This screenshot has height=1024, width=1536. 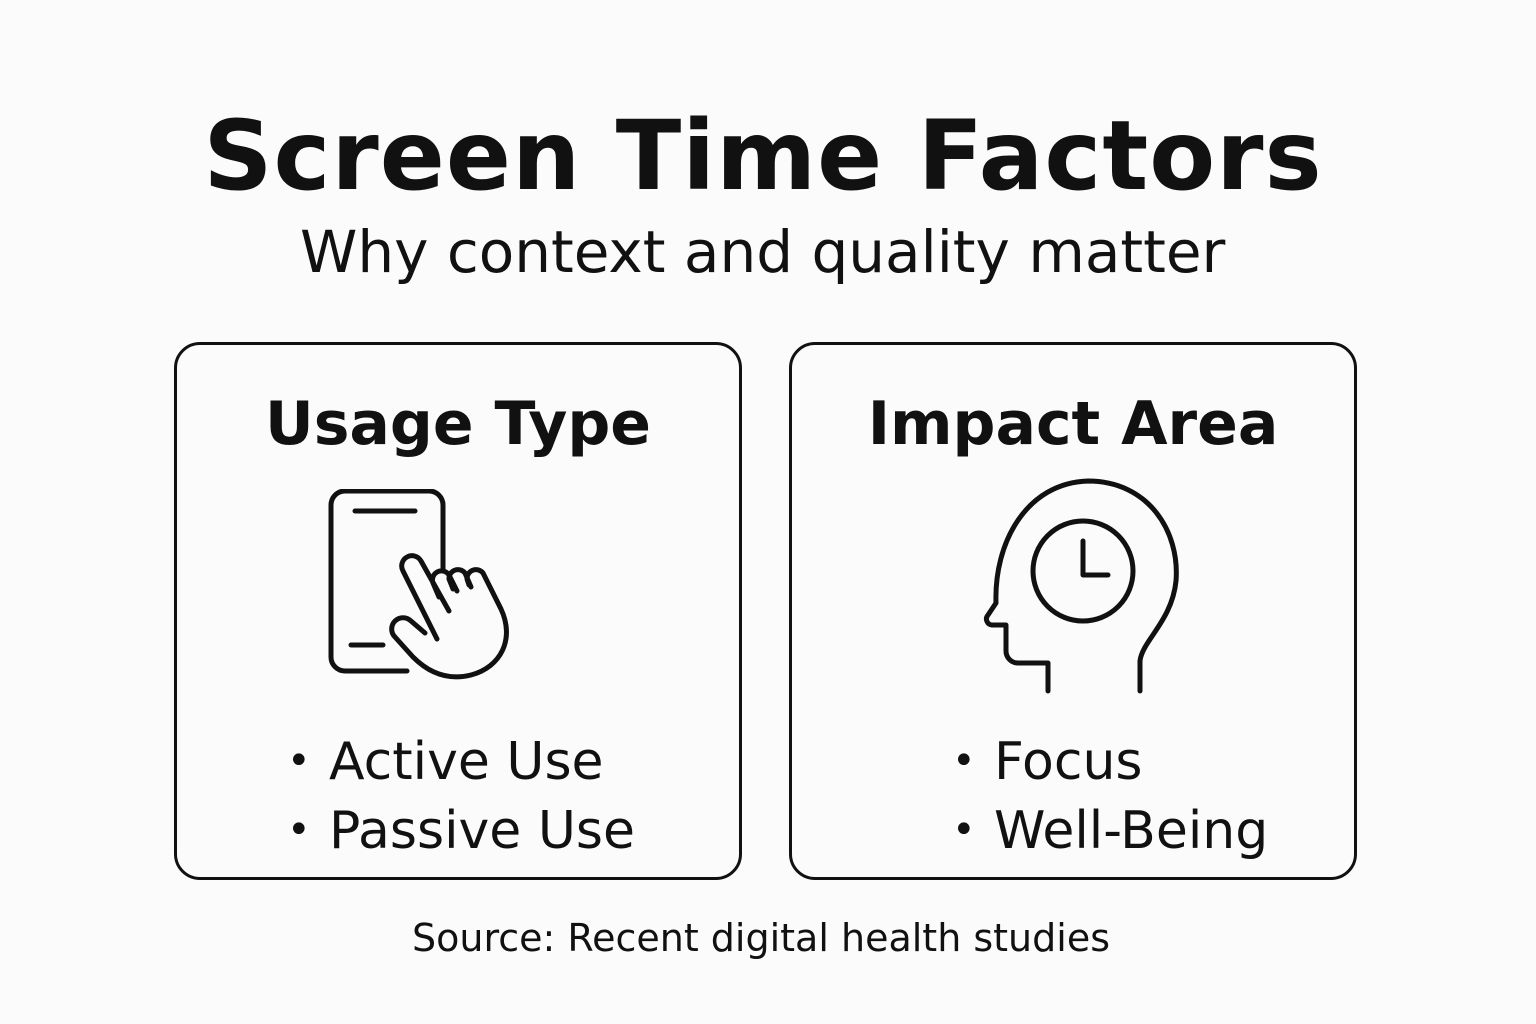 What do you see at coordinates (761, 938) in the screenshot?
I see `source-note: Source: Recent digital health studies` at bounding box center [761, 938].